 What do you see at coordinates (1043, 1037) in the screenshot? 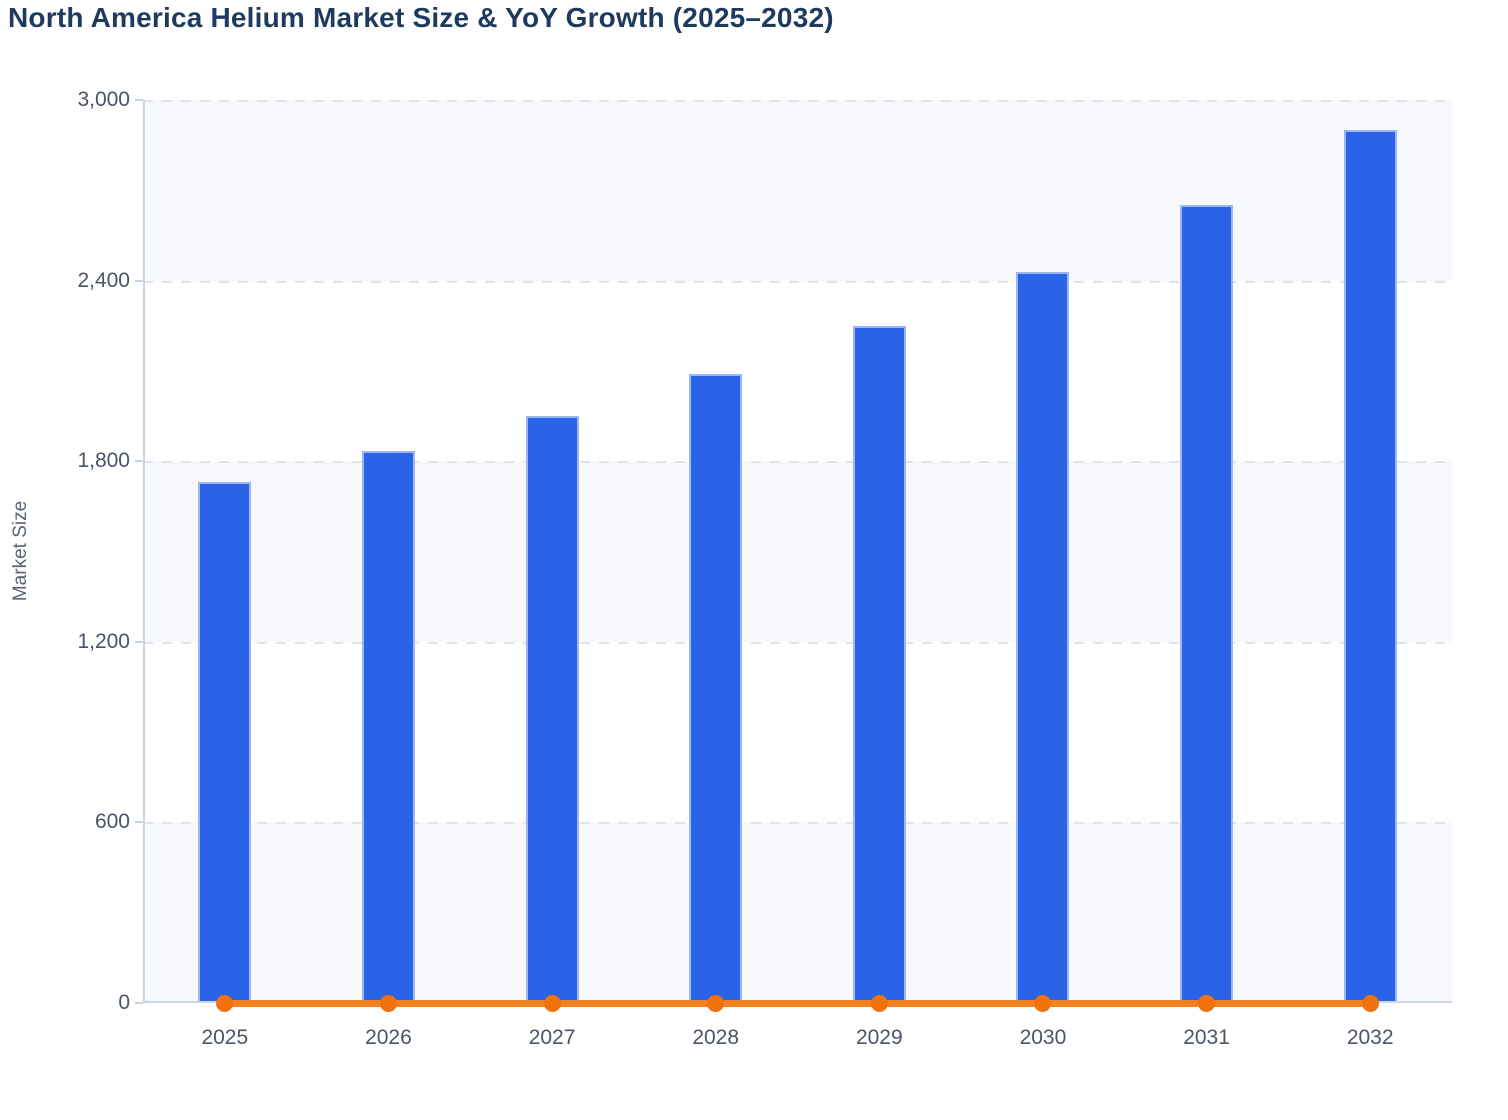
I see `x-tick-label: 2030` at bounding box center [1043, 1037].